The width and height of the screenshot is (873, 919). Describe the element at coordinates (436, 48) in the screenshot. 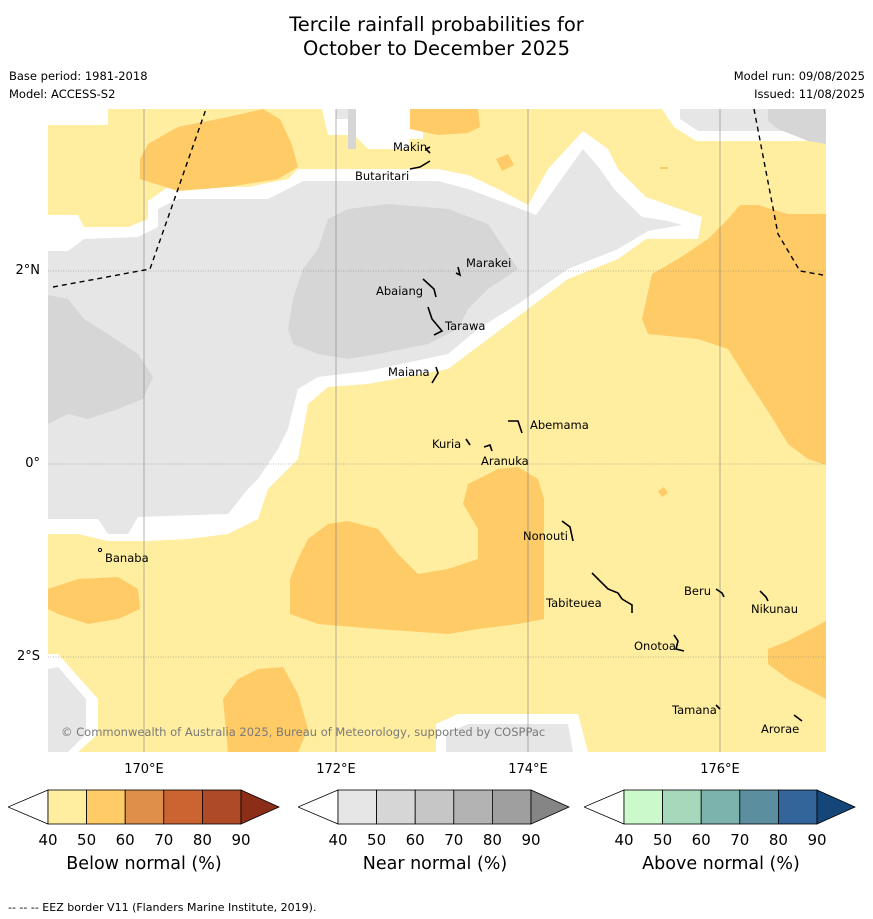

I see `map-title-line2: October to December 2025` at that location.